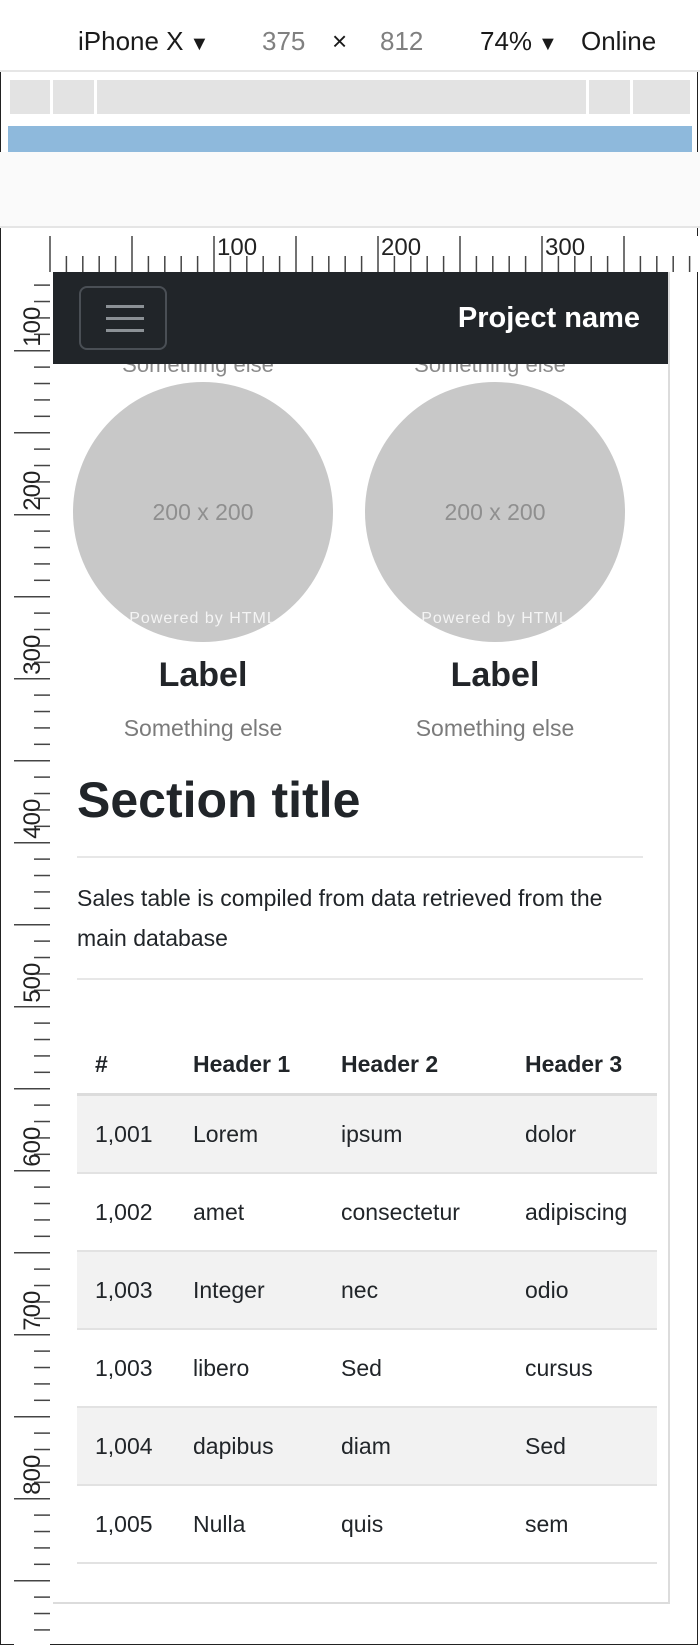 The image size is (700, 1647). What do you see at coordinates (253, 1212) in the screenshot?
I see `table-cell: amet` at bounding box center [253, 1212].